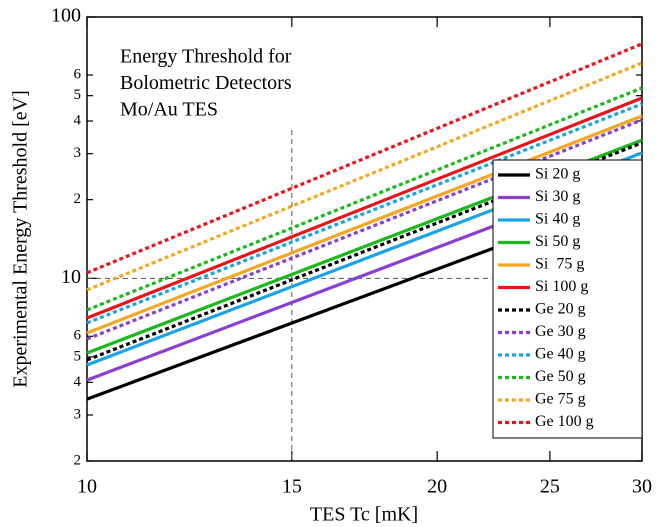 The height and width of the screenshot is (527, 672). I want to click on x-axis-label: TES Tc [mK], so click(364, 515).